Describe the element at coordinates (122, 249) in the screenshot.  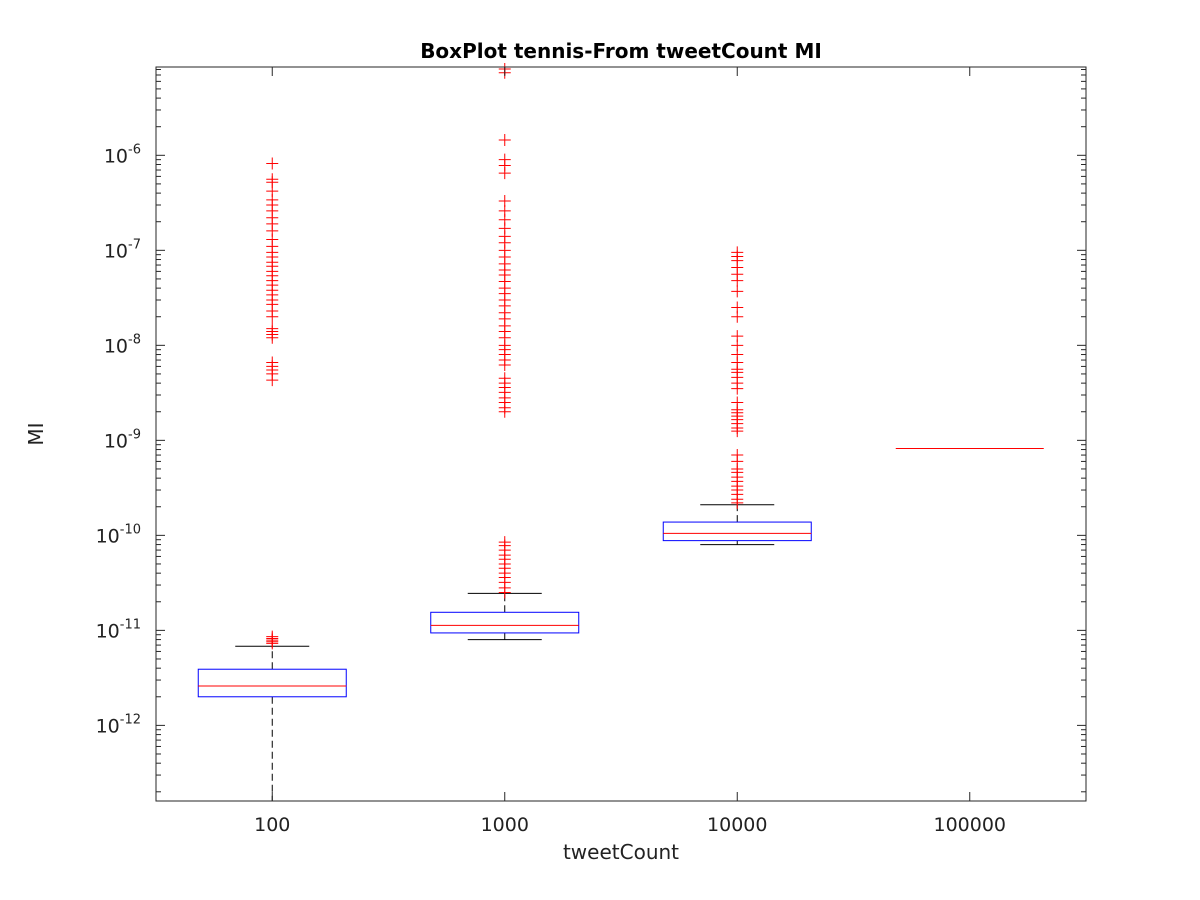
I see `y-tick-label: 10⁻⁷` at that location.